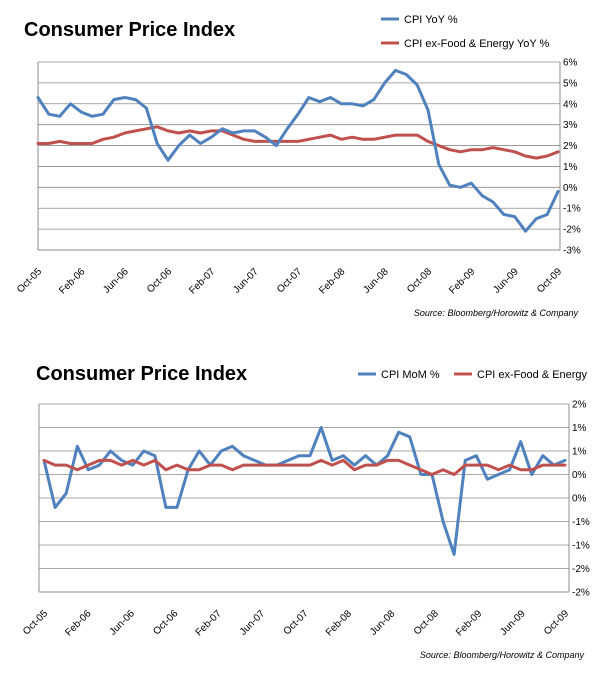  I want to click on chart1-x-tick-label: Oct-05, so click(29, 280).